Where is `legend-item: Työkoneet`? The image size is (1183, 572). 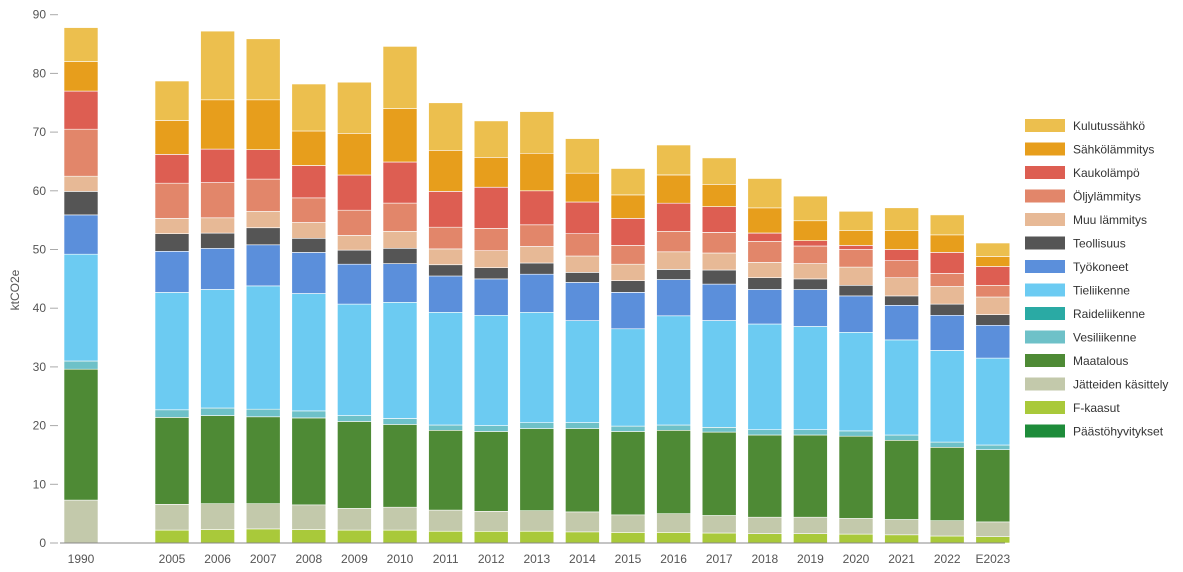 legend-item: Työkoneet is located at coordinates (1077, 267).